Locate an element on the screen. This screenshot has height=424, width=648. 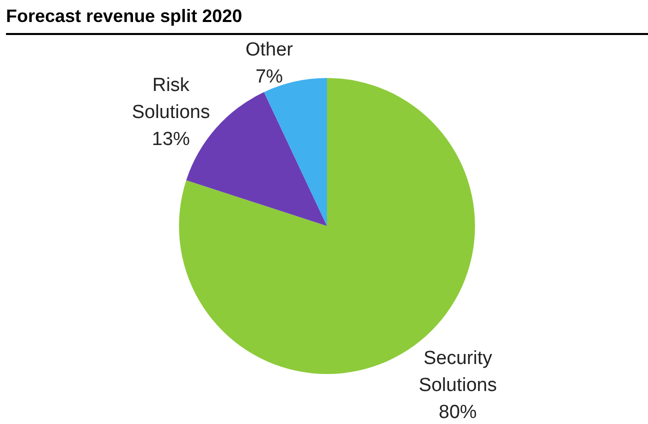
chart-title: Forecast revenue split 2020 is located at coordinates (124, 16).